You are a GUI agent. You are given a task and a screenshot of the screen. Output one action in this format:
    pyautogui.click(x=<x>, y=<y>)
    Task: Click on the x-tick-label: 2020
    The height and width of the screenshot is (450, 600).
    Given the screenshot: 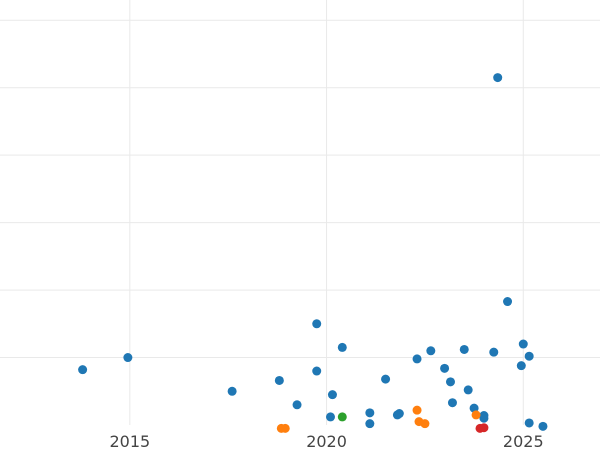 What is the action you would take?
    pyautogui.click(x=326, y=441)
    